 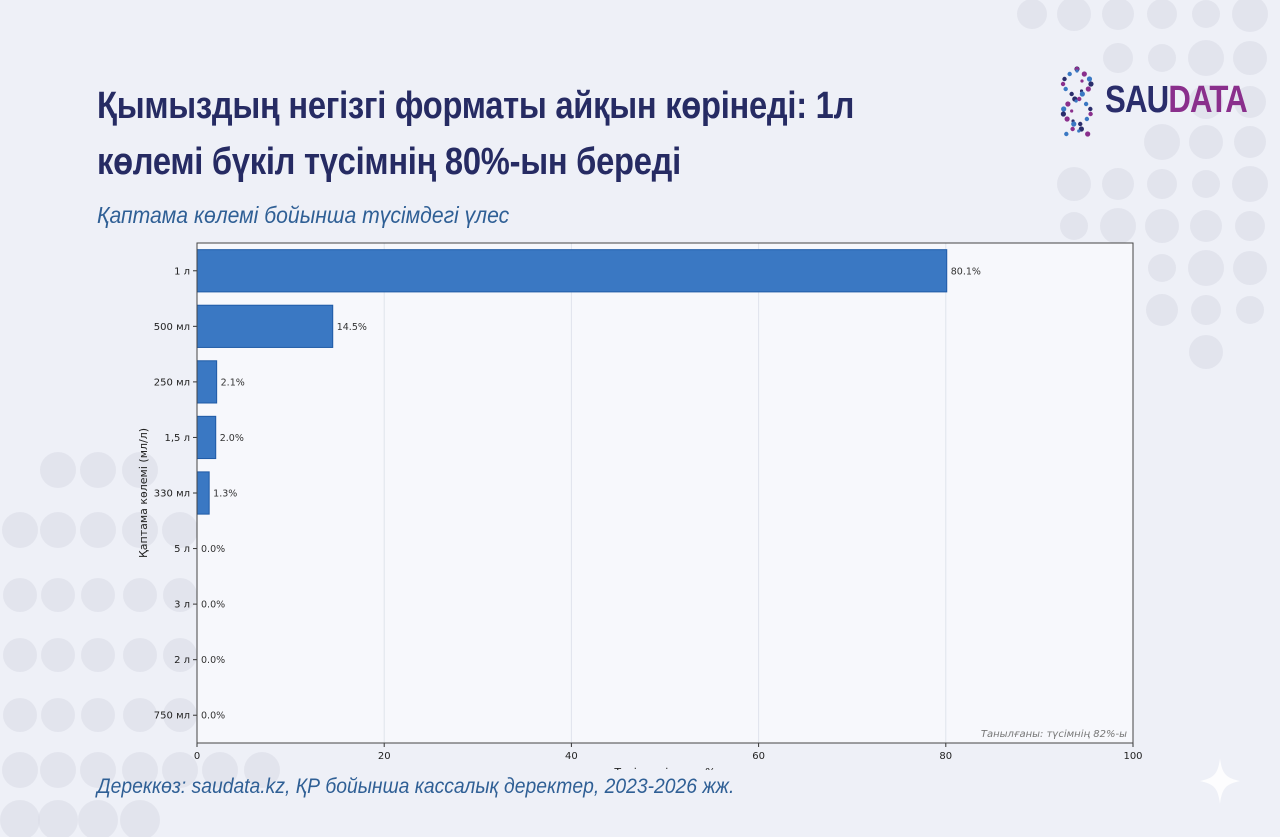 What do you see at coordinates (172, 382) in the screenshot?
I see `y-tick-label: 250 мл` at bounding box center [172, 382].